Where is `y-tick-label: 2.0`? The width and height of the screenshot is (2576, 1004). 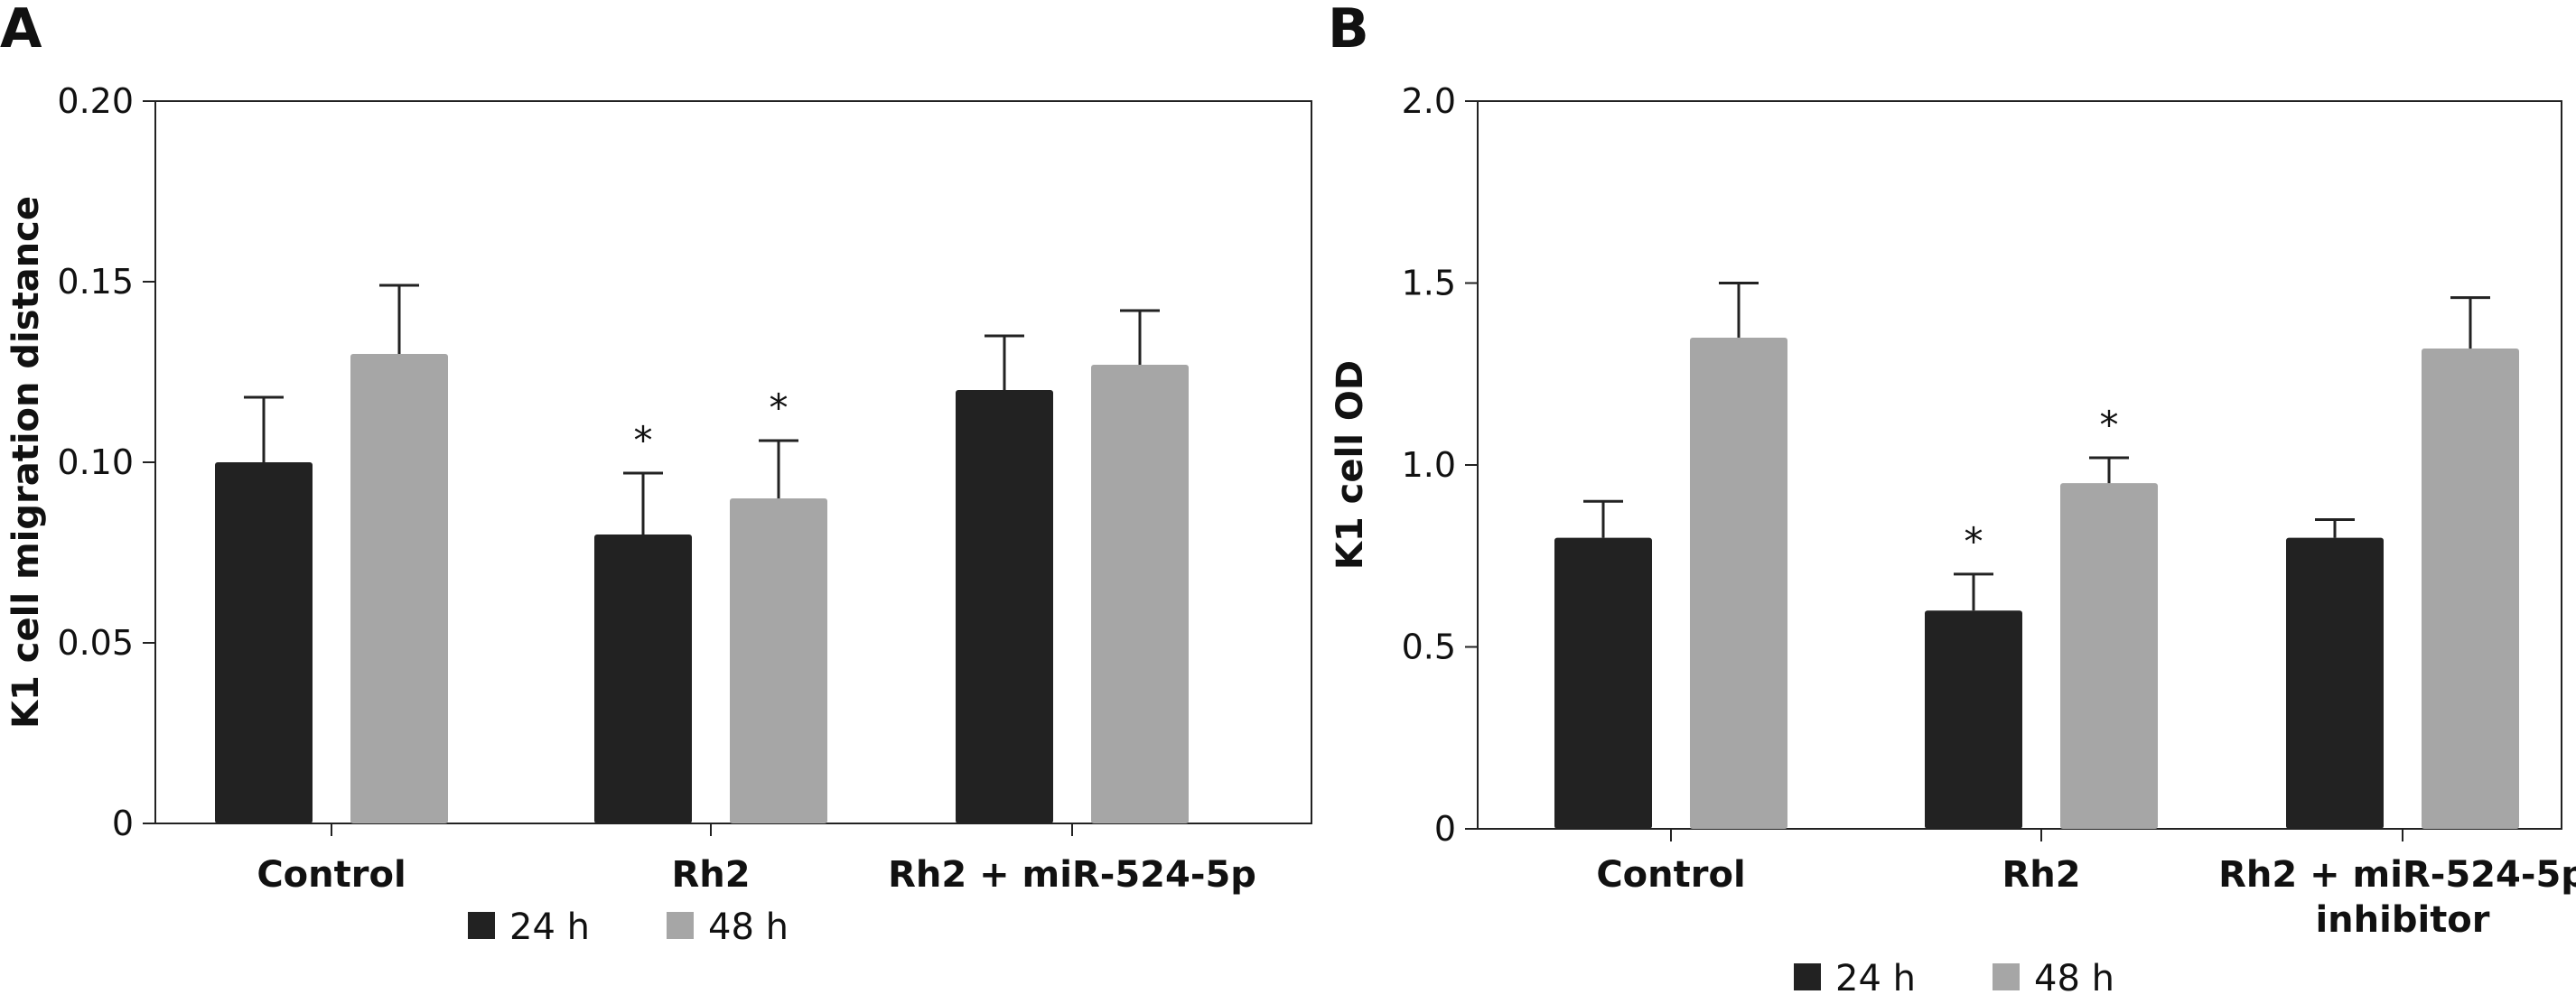
y-tick-label: 2.0 is located at coordinates (1429, 101).